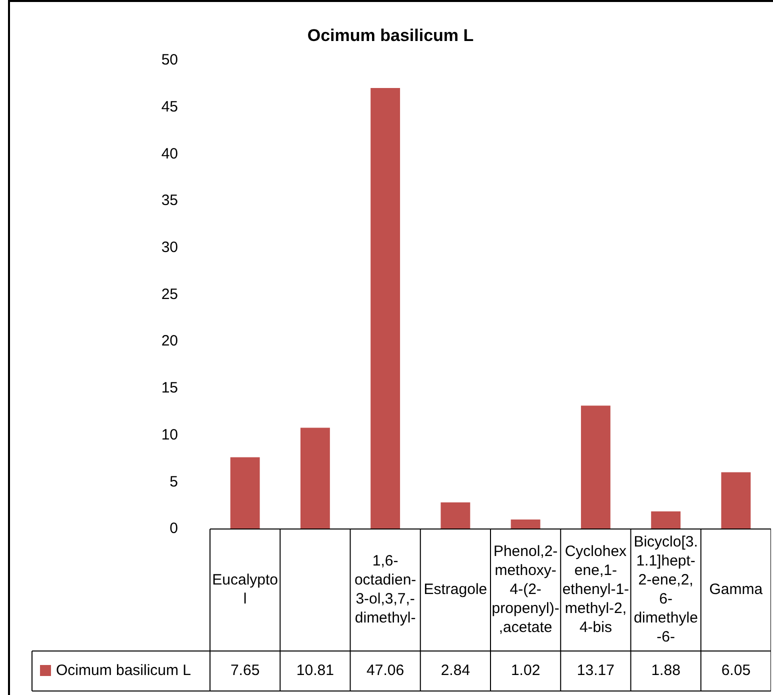  What do you see at coordinates (665, 671) in the screenshot?
I see `data-label: 1.88` at bounding box center [665, 671].